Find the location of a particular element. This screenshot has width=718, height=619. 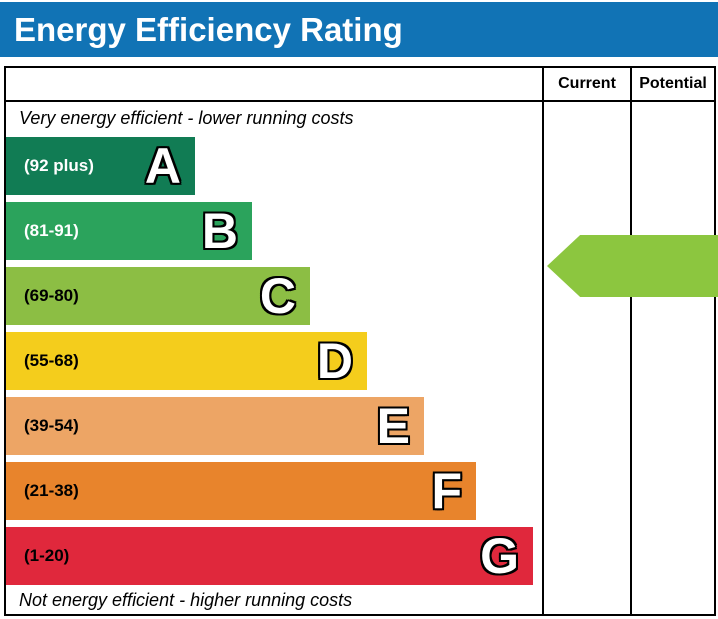

band-b-bar: (81-91) B is located at coordinates (129, 231).